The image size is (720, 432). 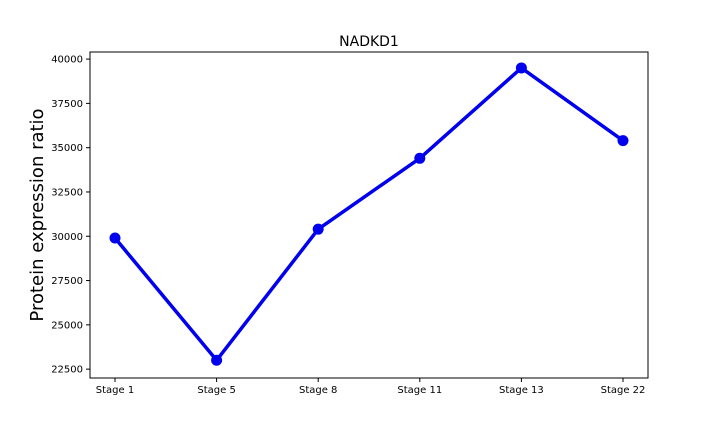 What do you see at coordinates (67, 370) in the screenshot?
I see `y-tick-label: 22500` at bounding box center [67, 370].